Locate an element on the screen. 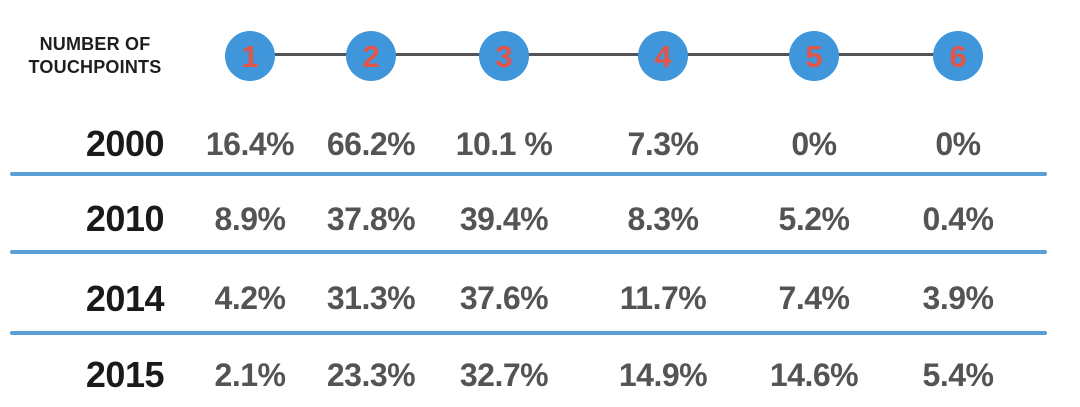  touchpoint-6-badge: 6 is located at coordinates (958, 56).